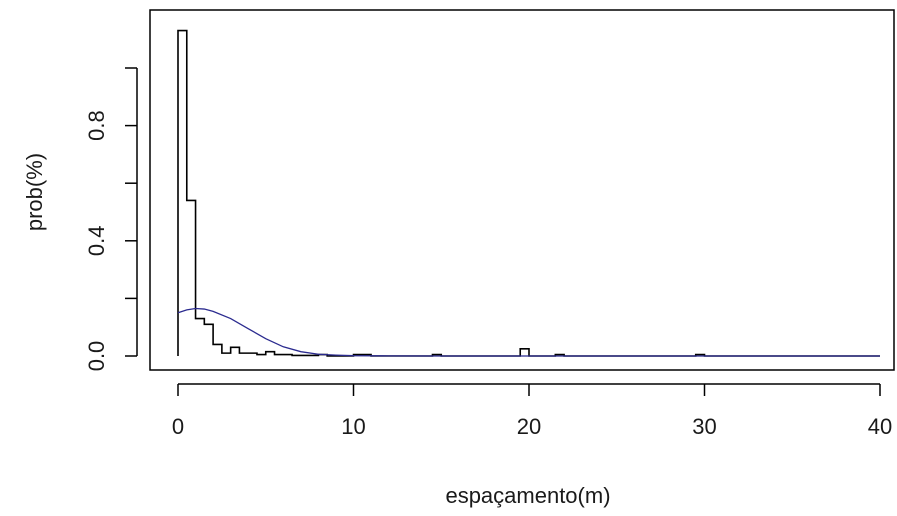 The width and height of the screenshot is (897, 516). What do you see at coordinates (529, 426) in the screenshot?
I see `x-tick-label: 20` at bounding box center [529, 426].